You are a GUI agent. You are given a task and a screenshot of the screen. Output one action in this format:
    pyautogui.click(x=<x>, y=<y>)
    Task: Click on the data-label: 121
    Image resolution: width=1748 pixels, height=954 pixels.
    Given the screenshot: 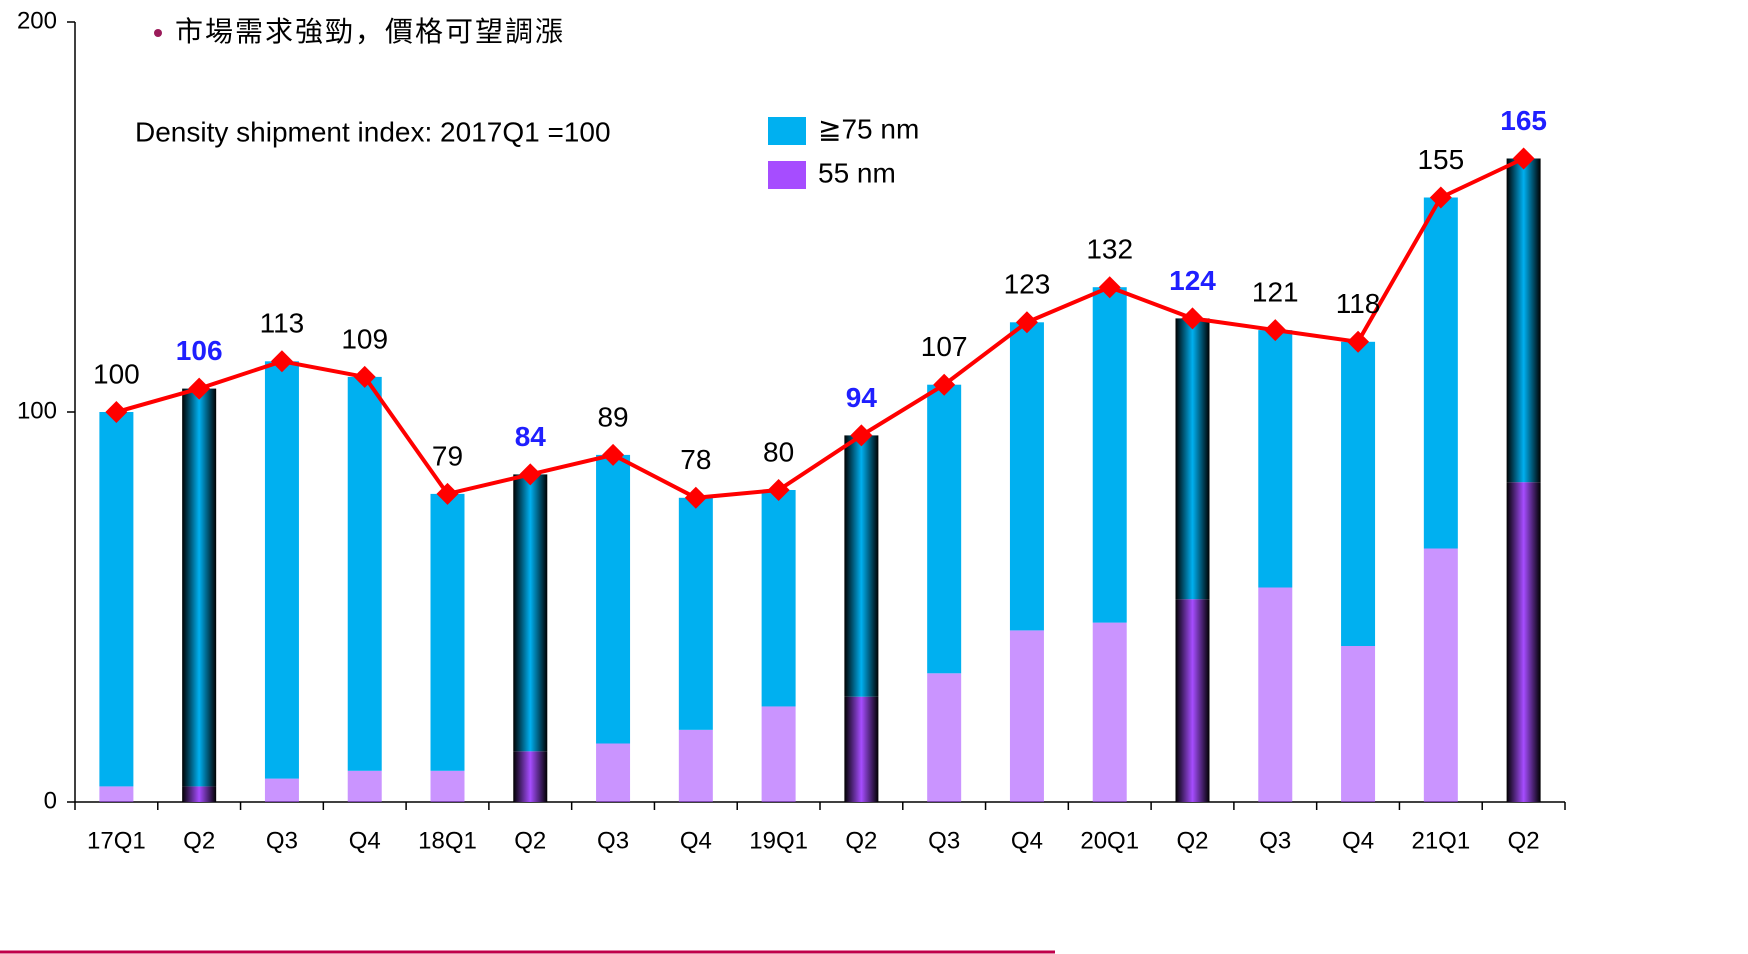 What is the action you would take?
    pyautogui.click(x=1275, y=291)
    